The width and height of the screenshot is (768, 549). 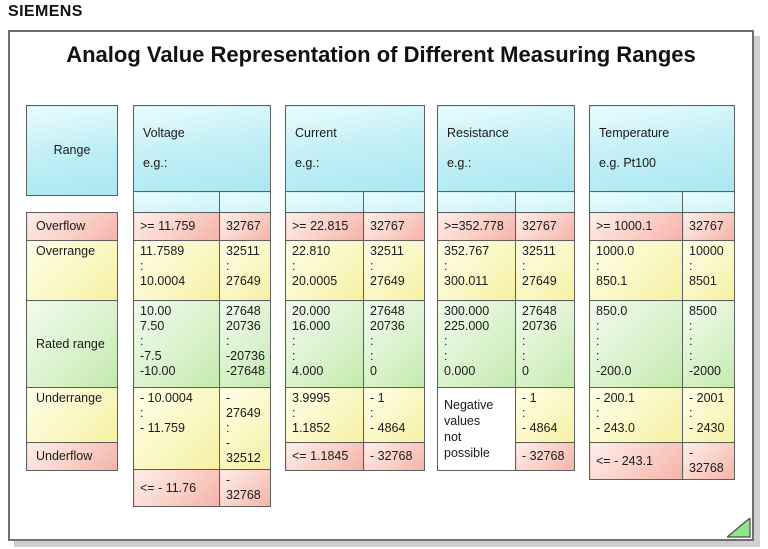 What do you see at coordinates (476, 344) in the screenshot?
I see `value-cell-resistance-rated-meas: 300.000 225.000 : : 0.000` at bounding box center [476, 344].